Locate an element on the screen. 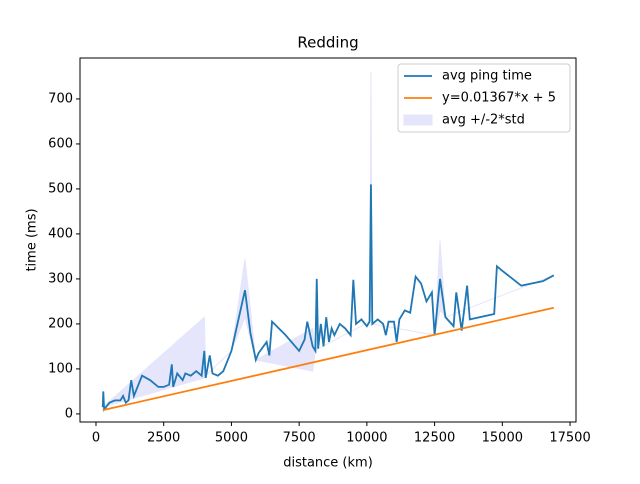 This screenshot has height=484, width=640. y-tick-label: 0 is located at coordinates (69, 413).